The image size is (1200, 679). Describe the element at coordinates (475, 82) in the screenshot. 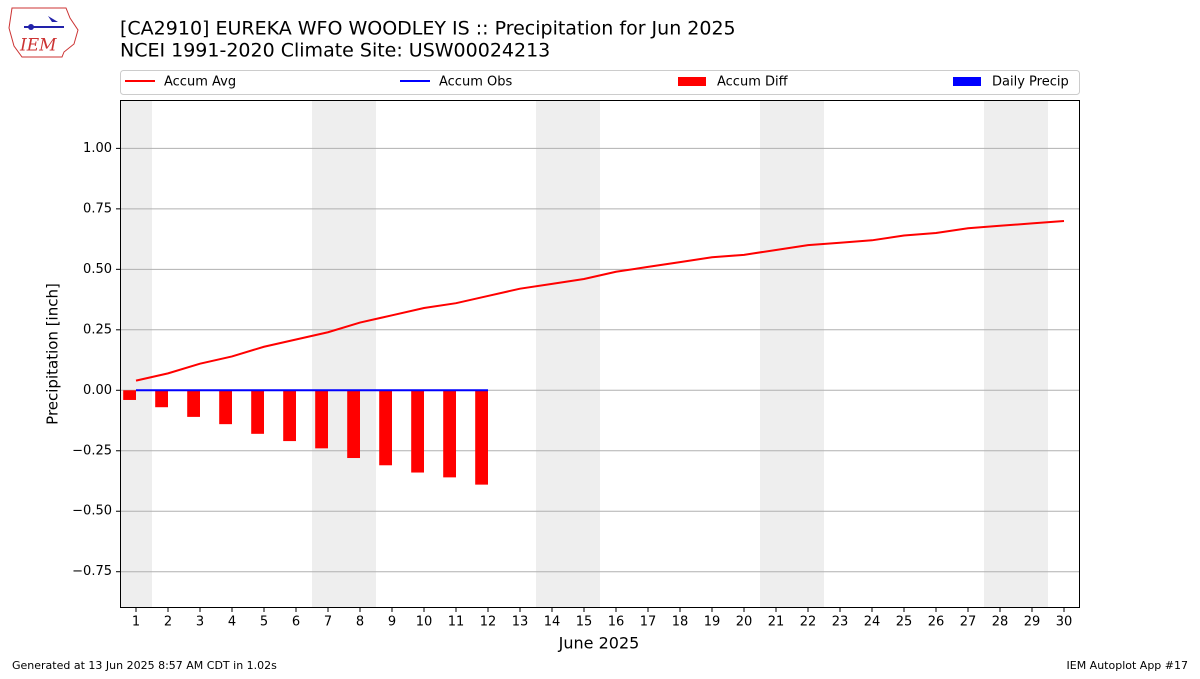

I see `legend-label: Accum Obs` at that location.